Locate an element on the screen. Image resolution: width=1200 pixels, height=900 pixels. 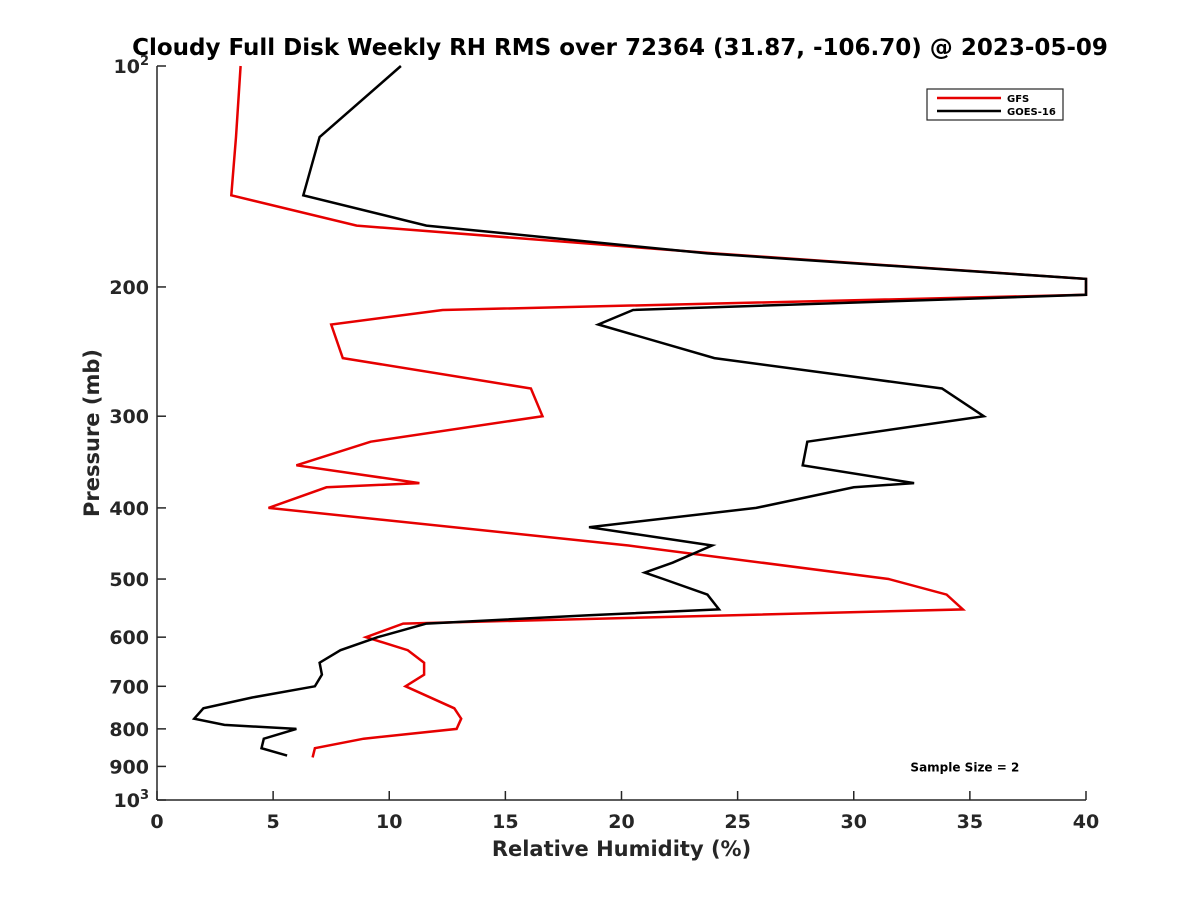
annotations: Sample Size = 2 is located at coordinates (964, 767).